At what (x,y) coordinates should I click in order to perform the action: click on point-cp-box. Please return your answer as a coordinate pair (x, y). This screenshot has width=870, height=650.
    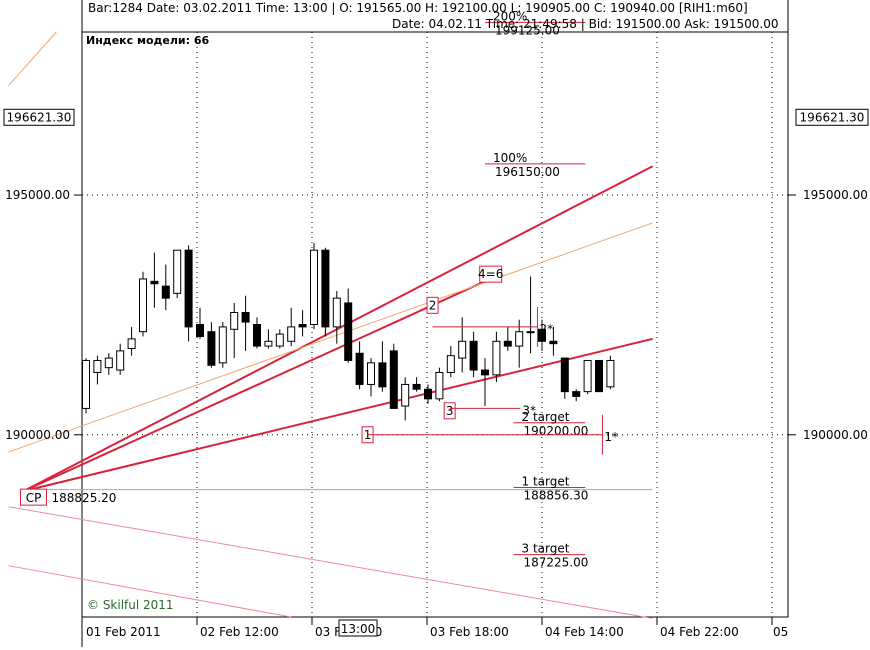
    Looking at the image, I should click on (34, 497).